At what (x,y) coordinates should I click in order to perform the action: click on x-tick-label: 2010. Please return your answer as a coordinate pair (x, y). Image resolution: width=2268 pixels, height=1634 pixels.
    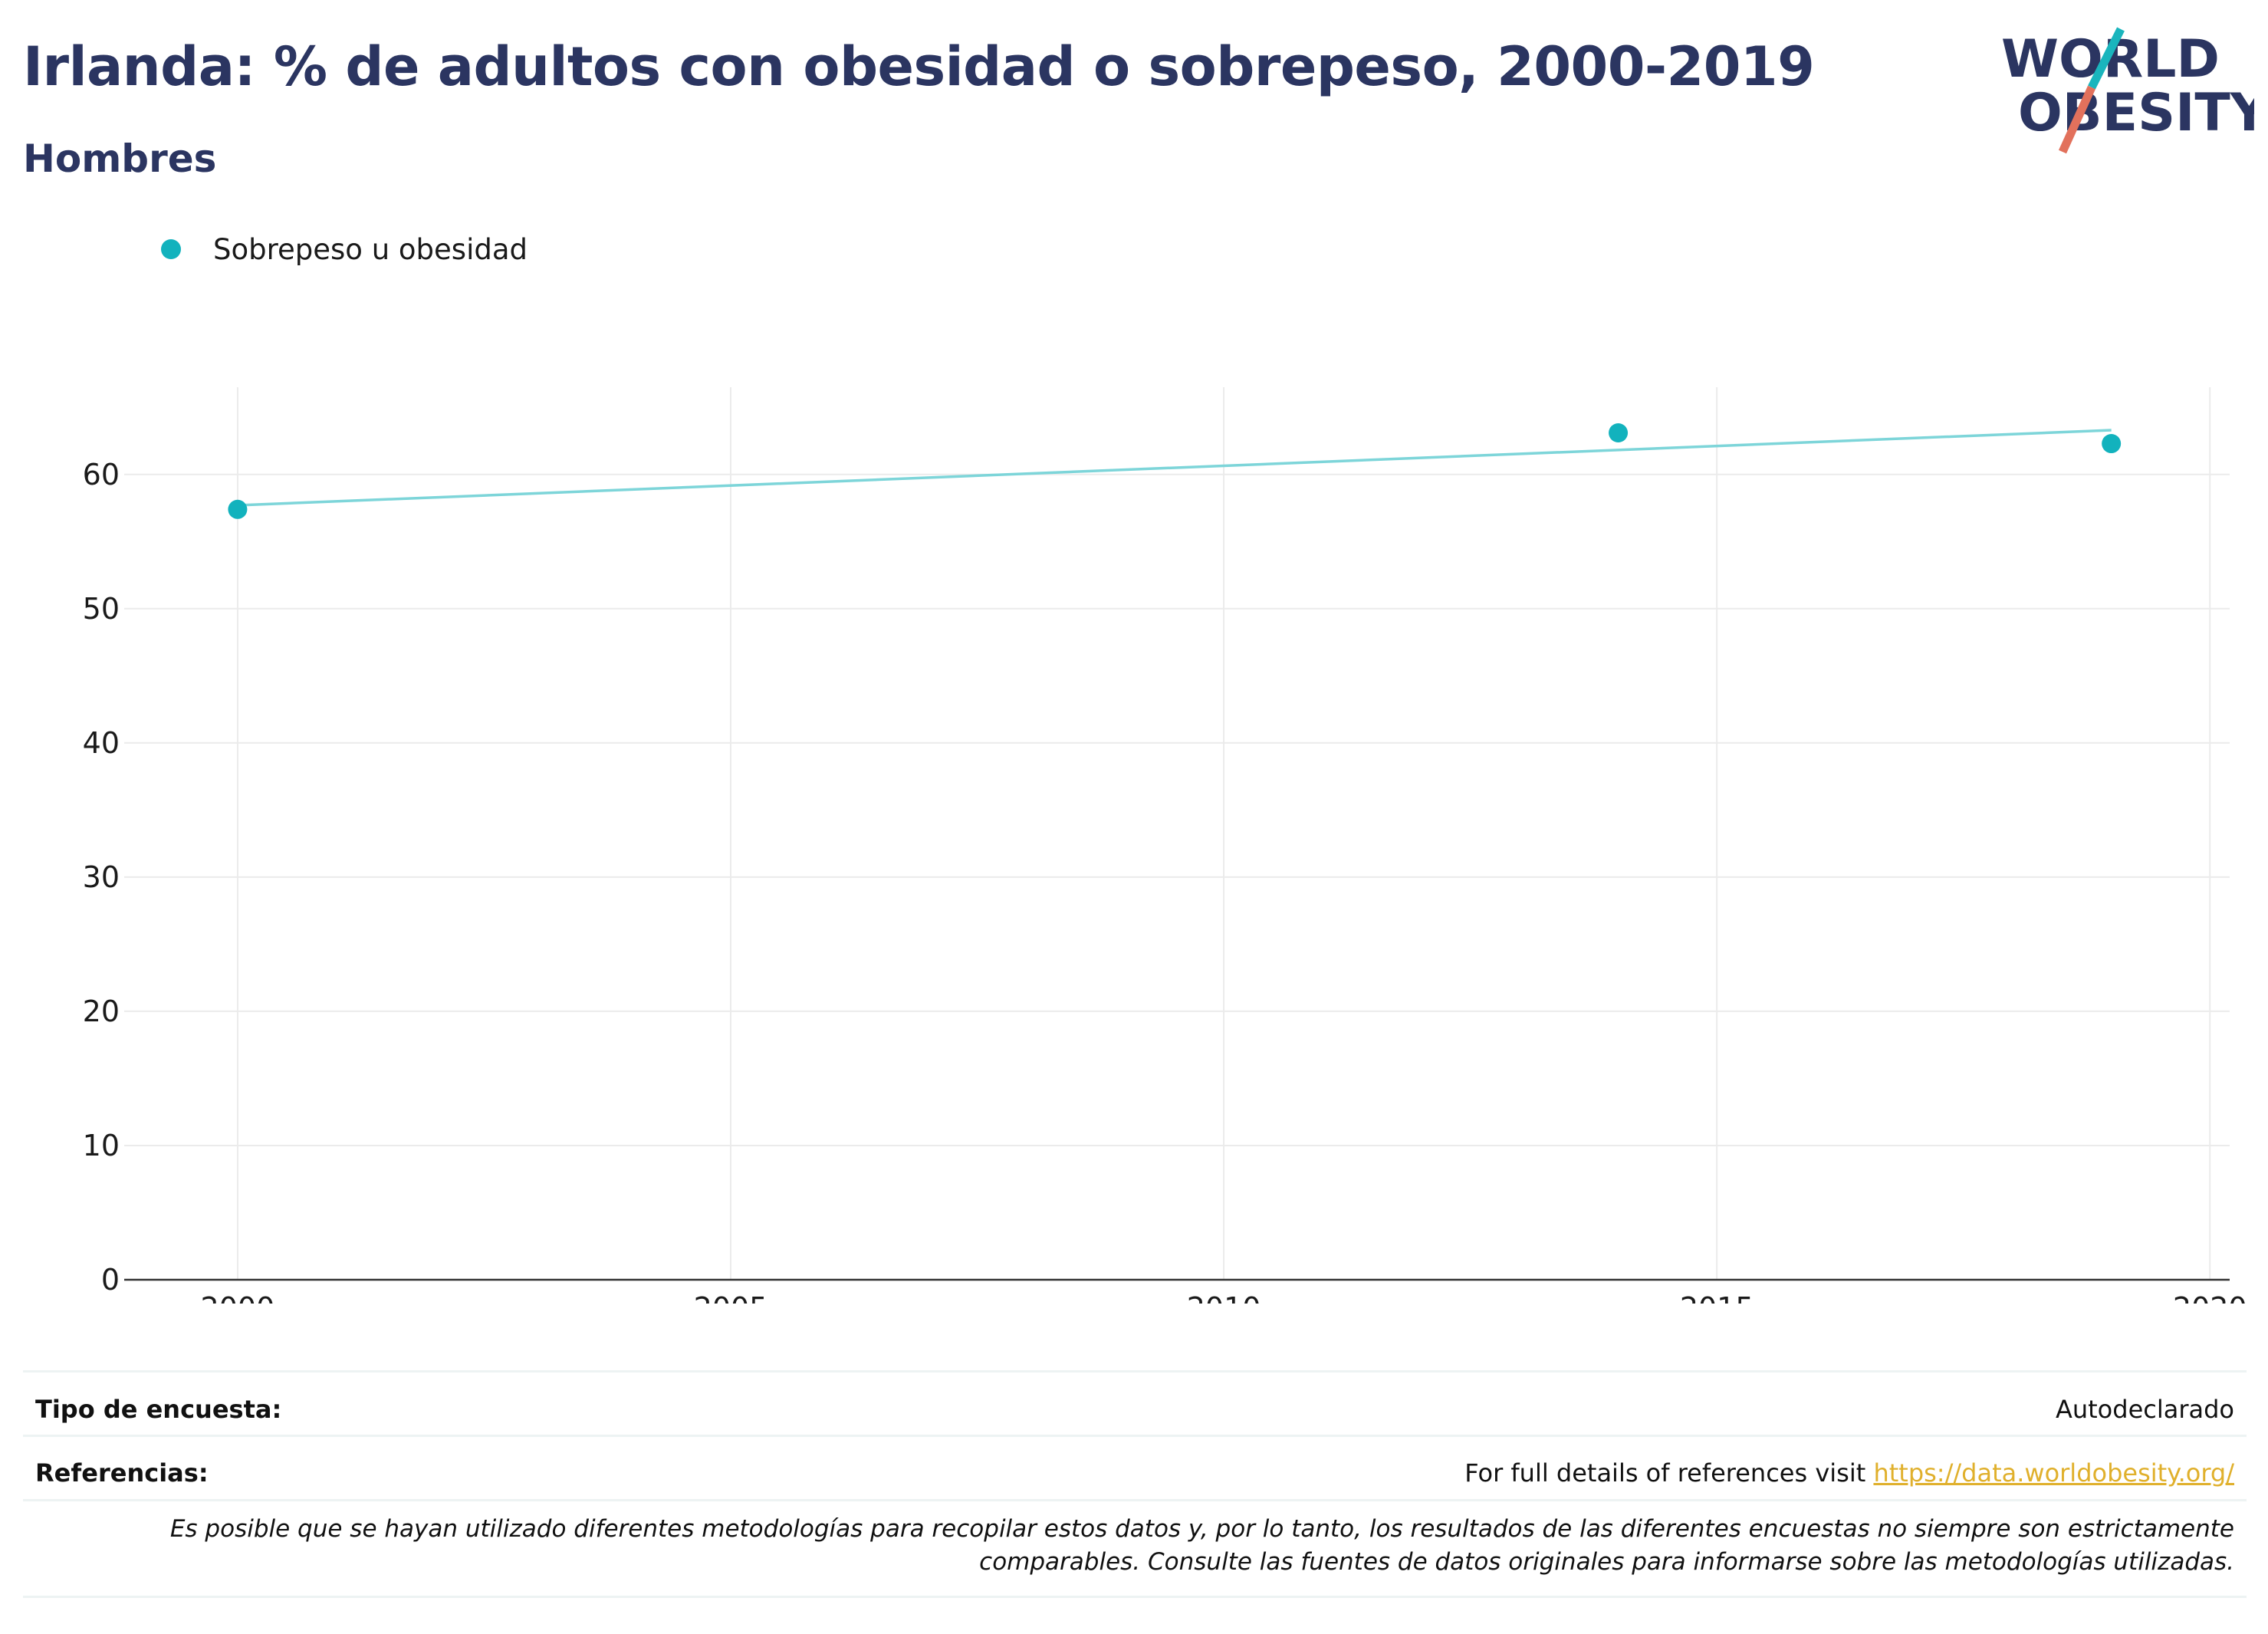
    Looking at the image, I should click on (1224, 1298).